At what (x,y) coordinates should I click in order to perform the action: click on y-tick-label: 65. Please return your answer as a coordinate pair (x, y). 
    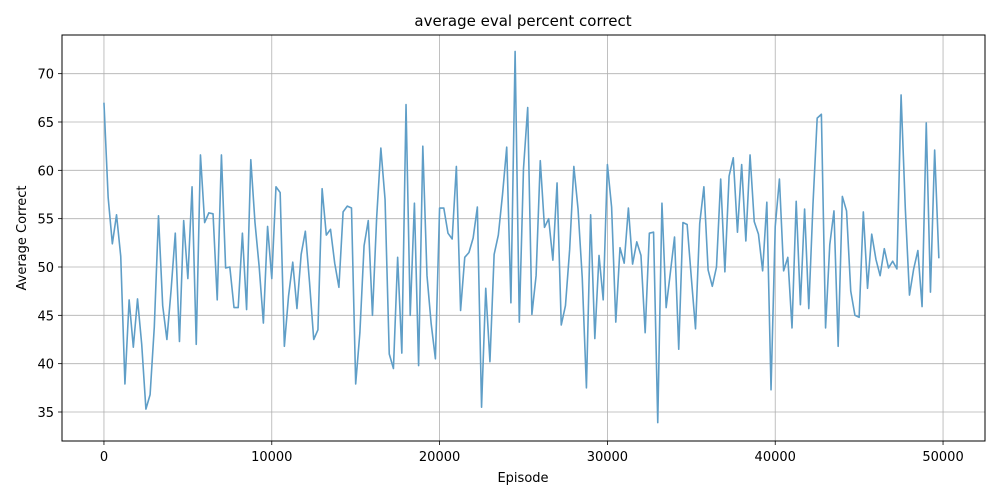
    Looking at the image, I should click on (45, 123).